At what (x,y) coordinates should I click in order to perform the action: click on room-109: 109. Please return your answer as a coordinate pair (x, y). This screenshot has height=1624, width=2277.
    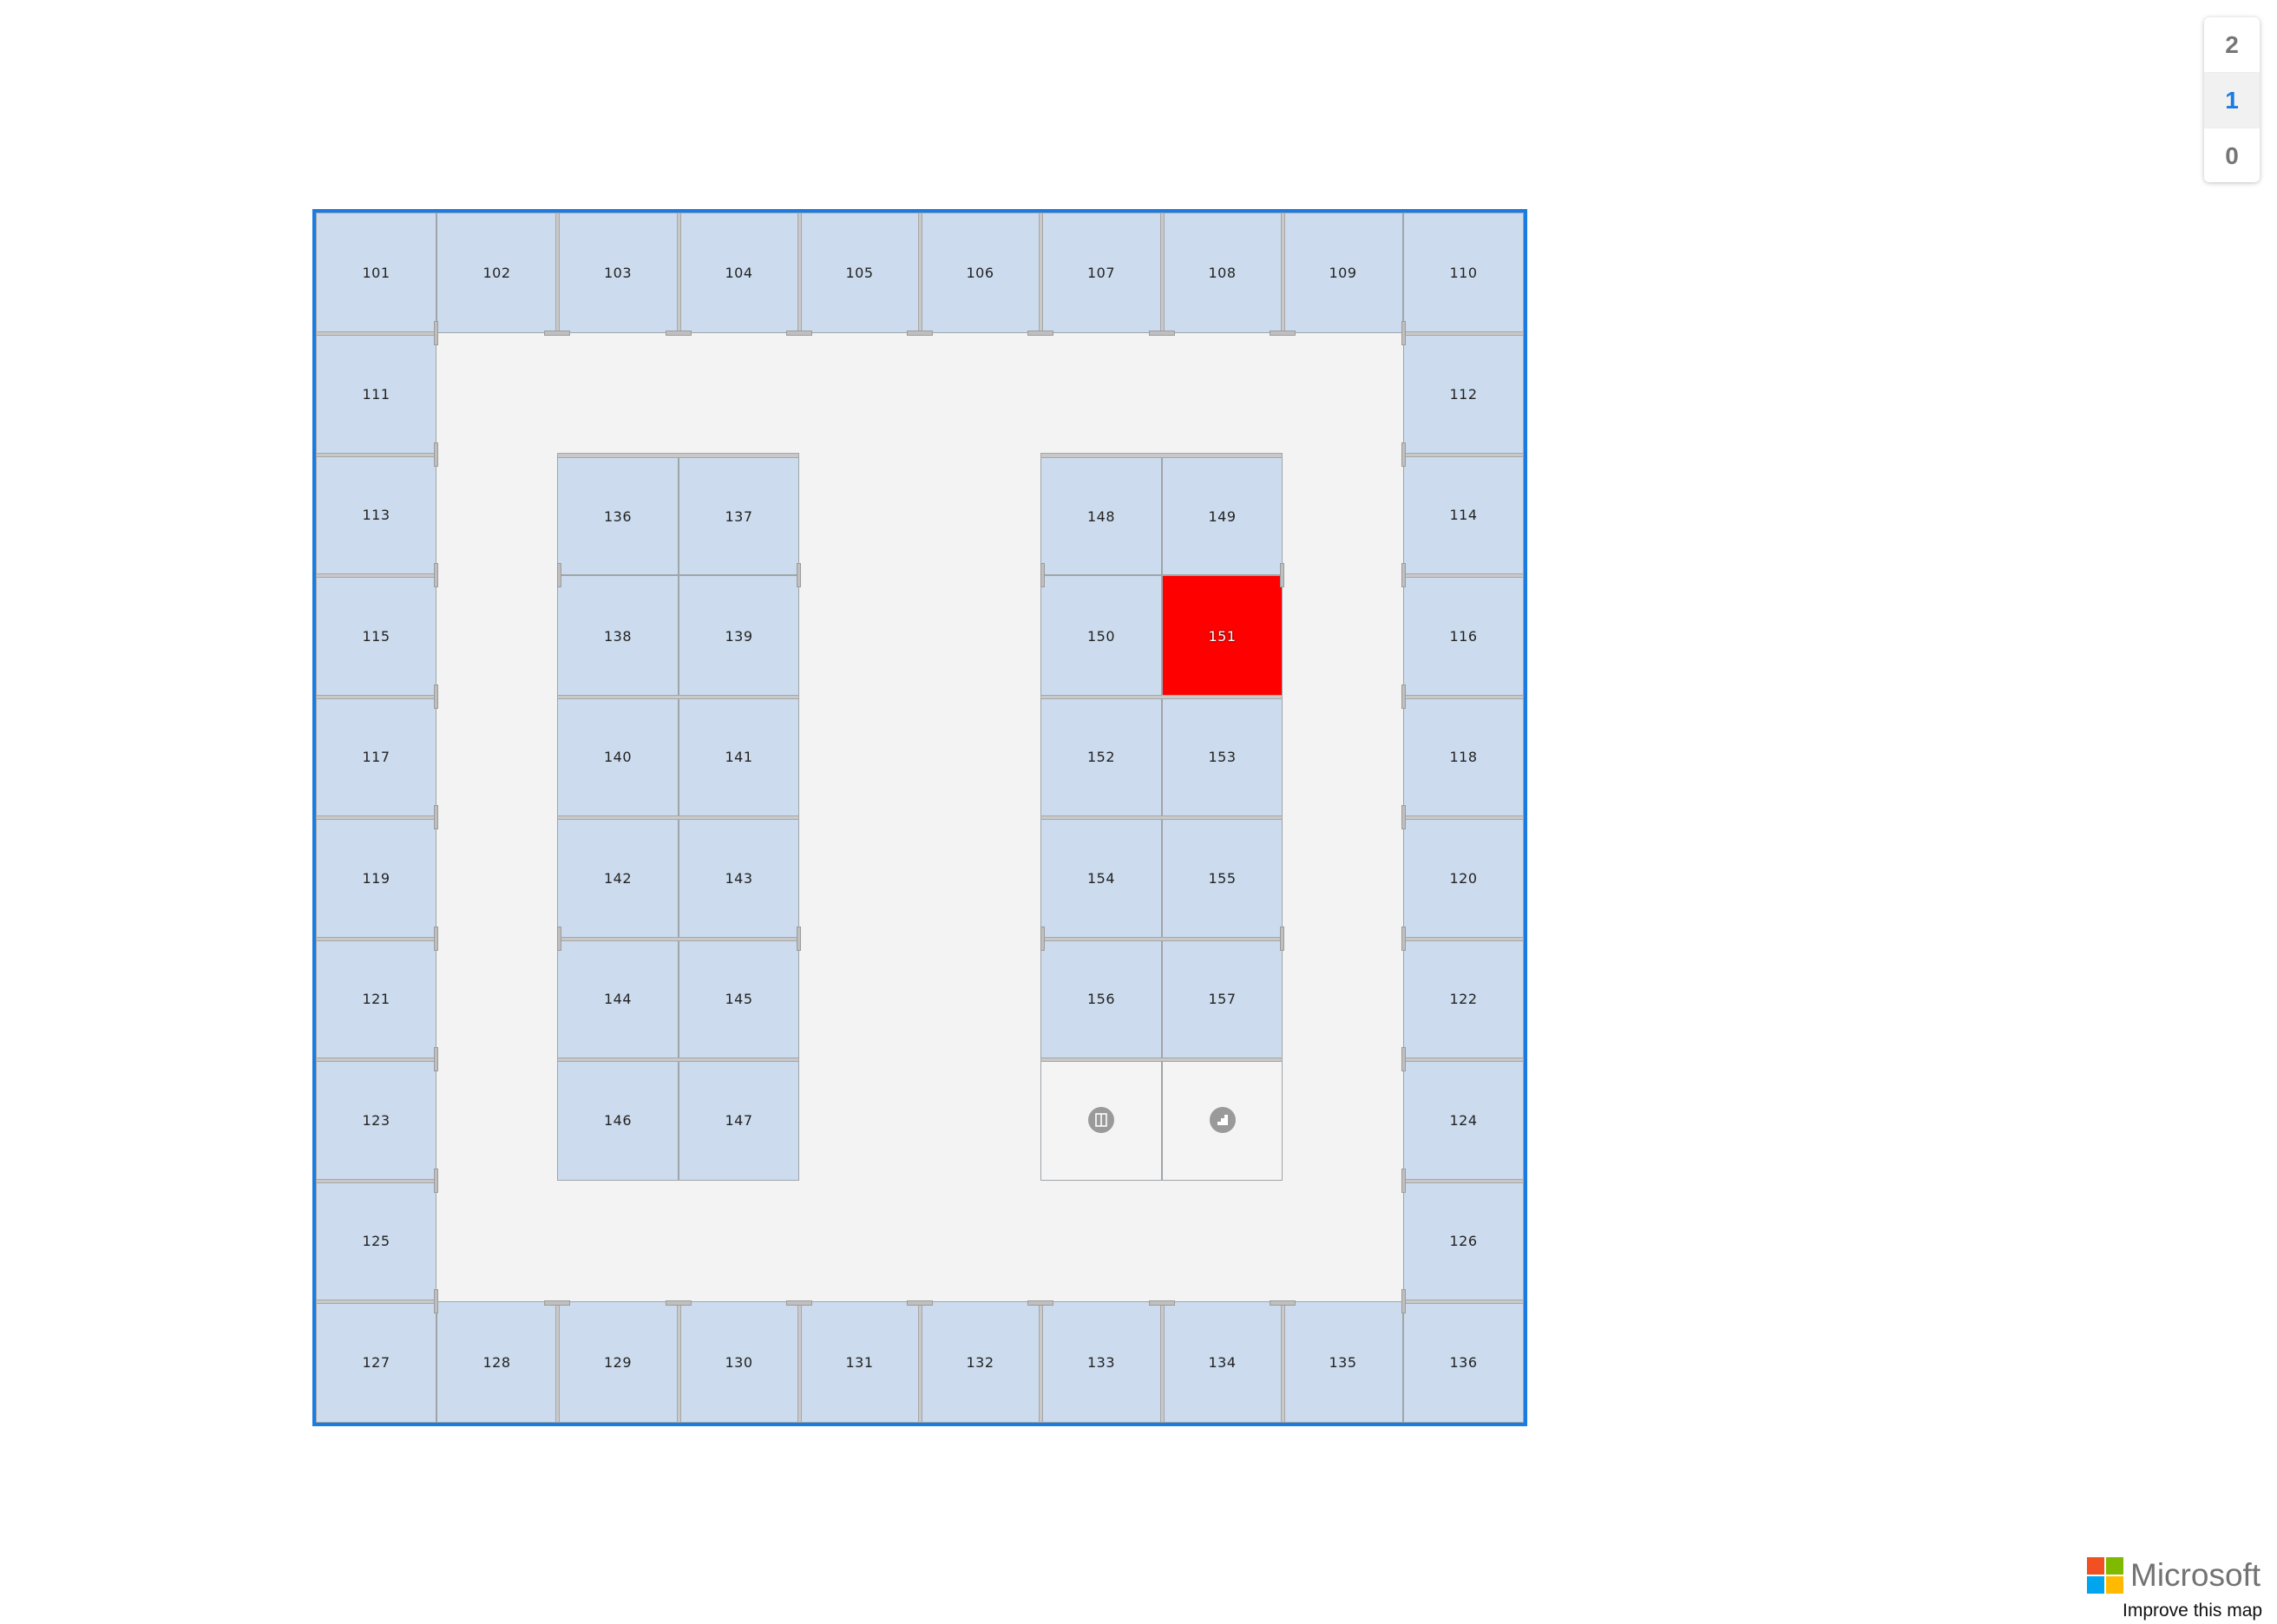
    Looking at the image, I should click on (1343, 273).